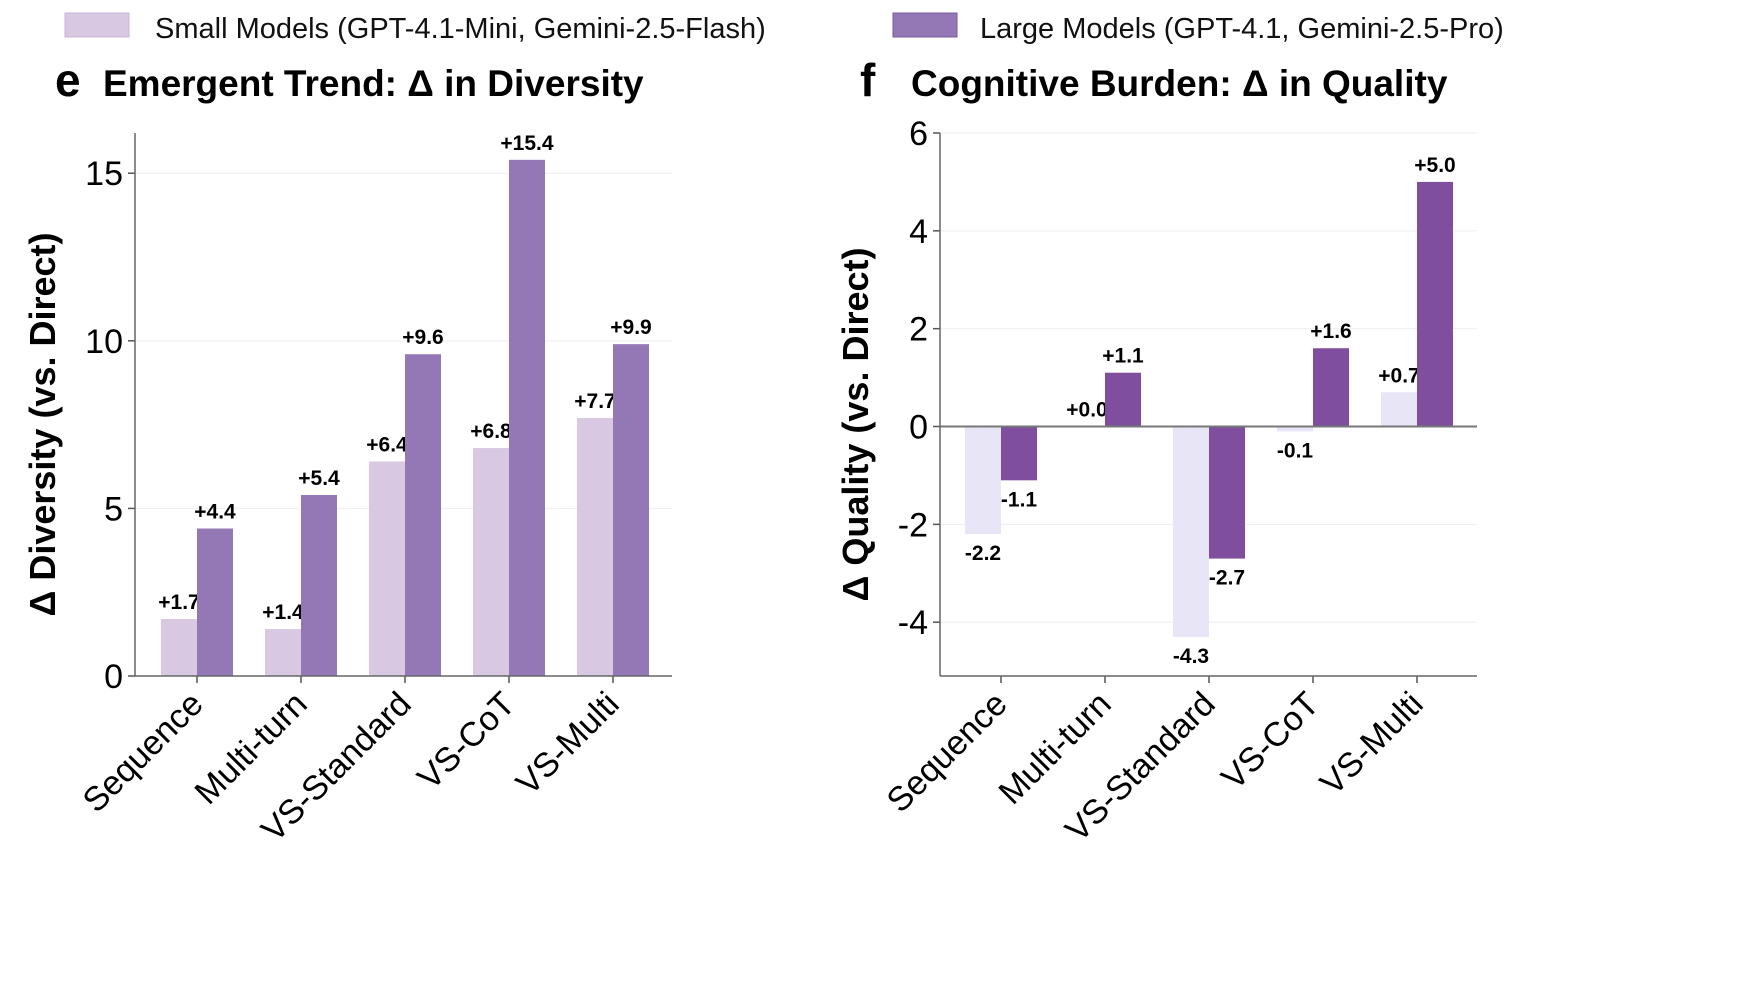  Describe the element at coordinates (97, 25) in the screenshot. I see `legend-swatch-small` at that location.